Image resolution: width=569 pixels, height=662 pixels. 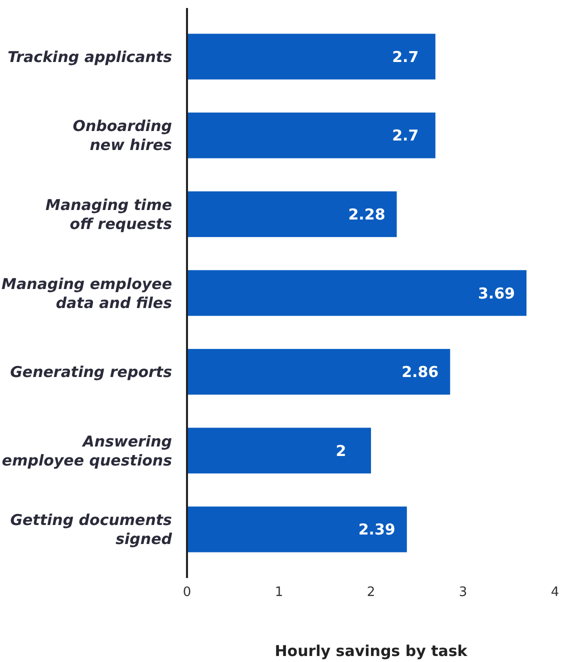 I want to click on x-tick-label: 0, so click(x=187, y=592).